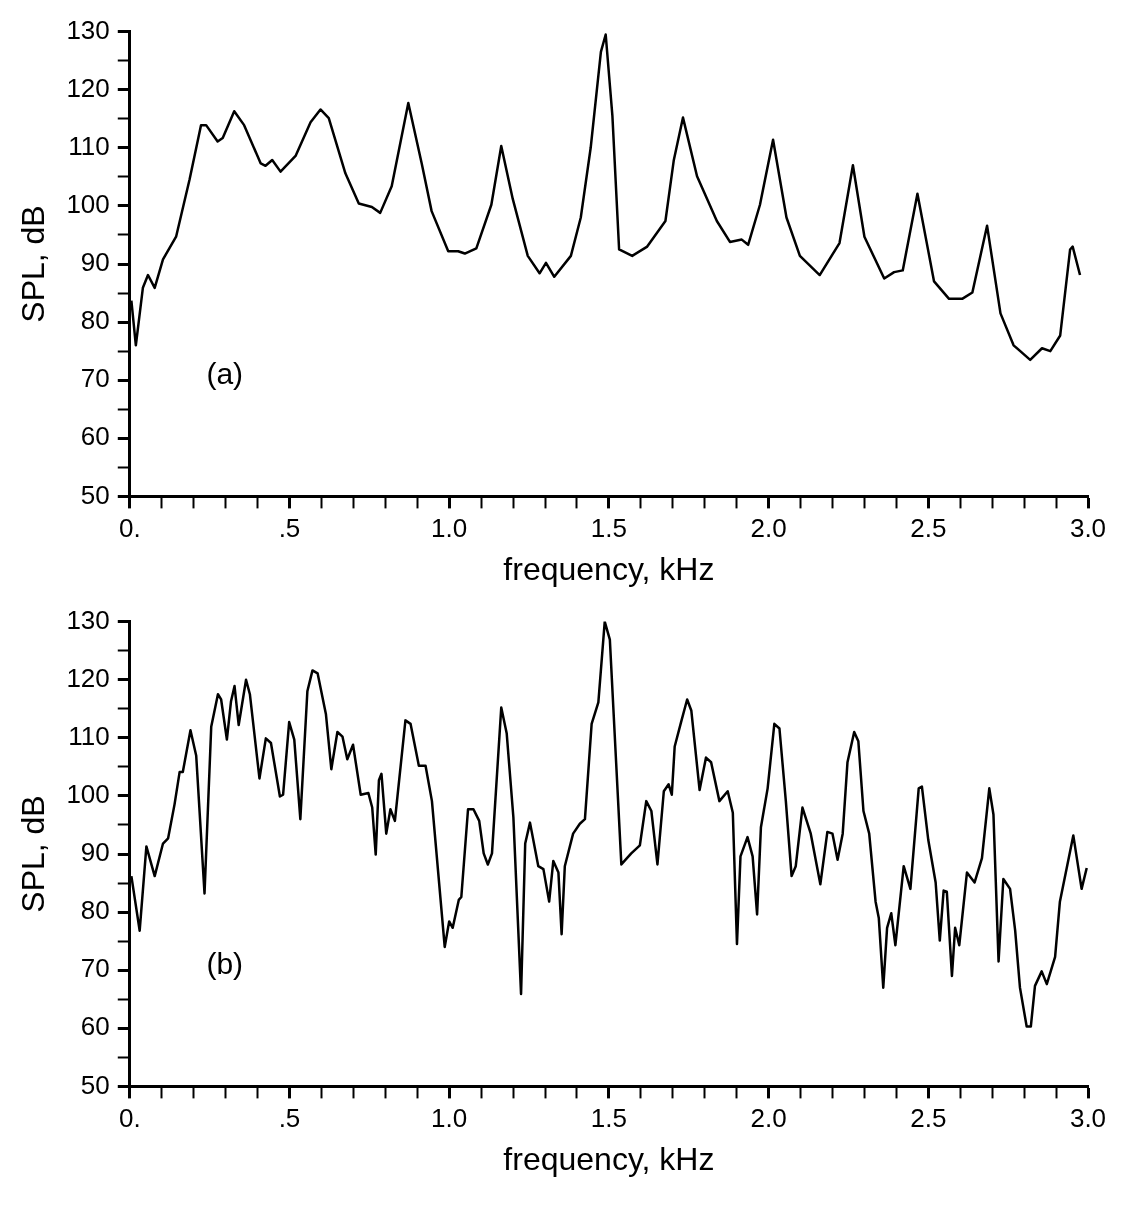 The width and height of the screenshot is (1135, 1211). I want to click on annotation: (a), so click(225, 373).